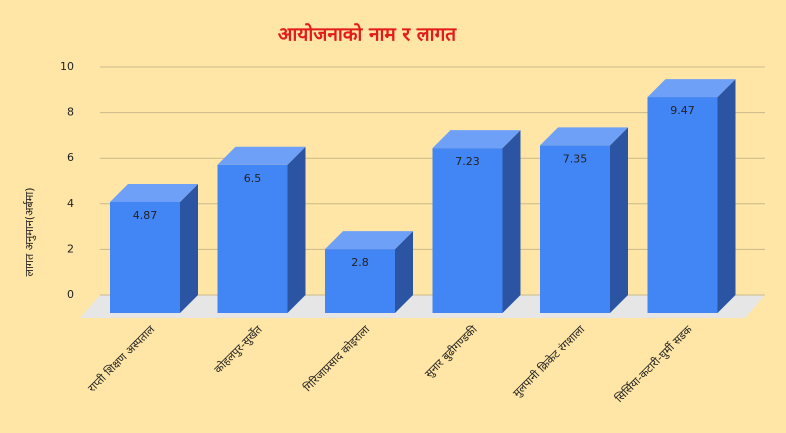 This screenshot has height=433, width=786. Describe the element at coordinates (467, 161) in the screenshot. I see `value-label: 7.23` at that location.